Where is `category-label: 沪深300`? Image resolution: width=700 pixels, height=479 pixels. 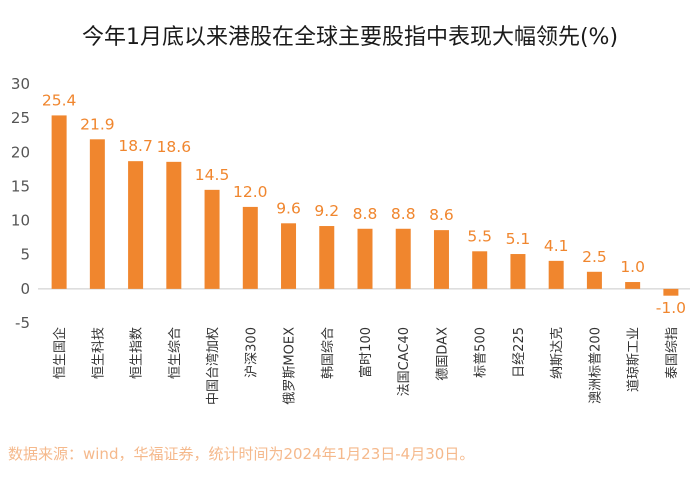
category-label: 沪深300 is located at coordinates (251, 352).